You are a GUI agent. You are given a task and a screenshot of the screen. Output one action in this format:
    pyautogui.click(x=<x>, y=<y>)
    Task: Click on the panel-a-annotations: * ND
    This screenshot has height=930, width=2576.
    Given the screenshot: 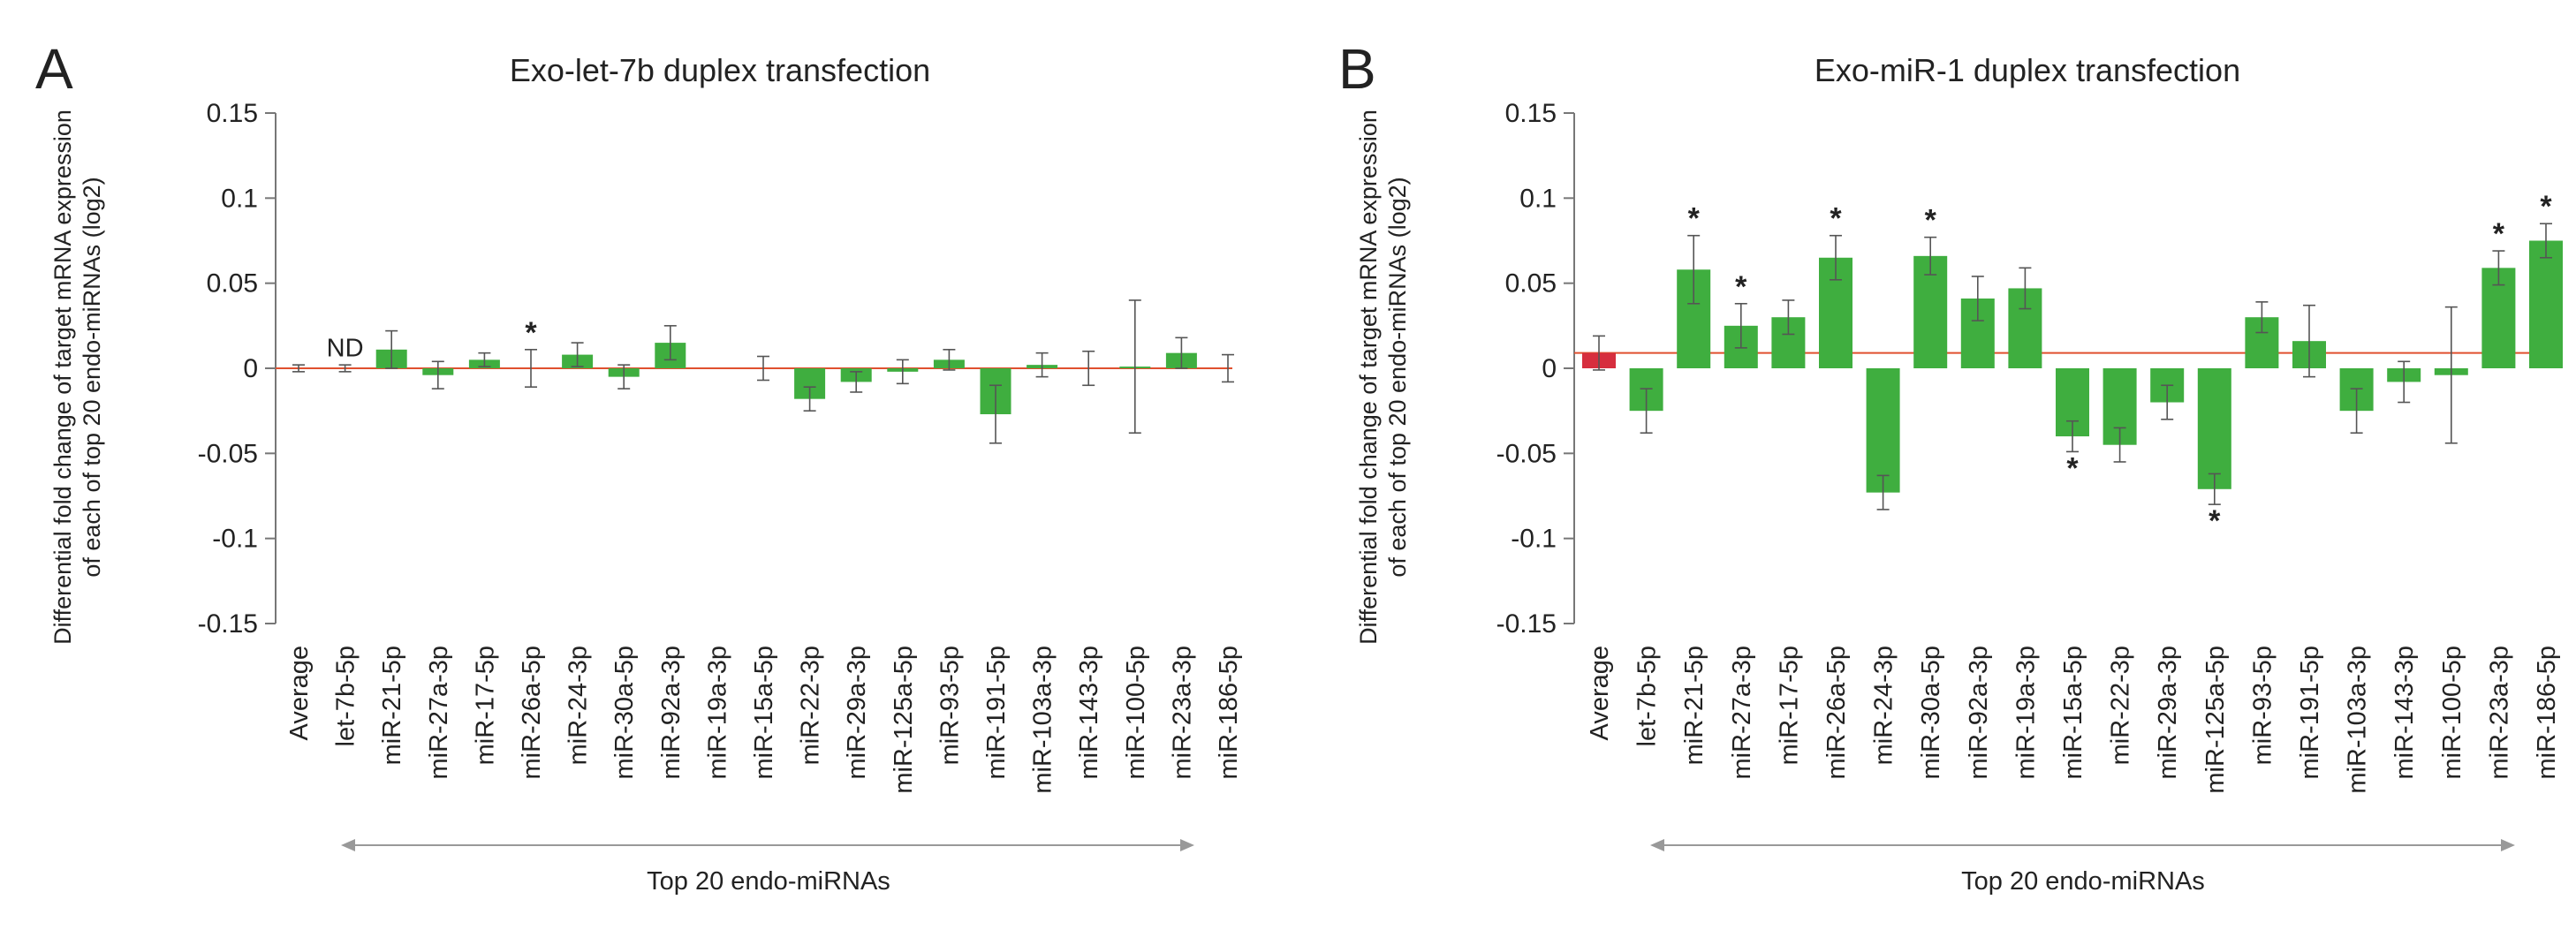 What is the action you would take?
    pyautogui.click(x=433, y=340)
    